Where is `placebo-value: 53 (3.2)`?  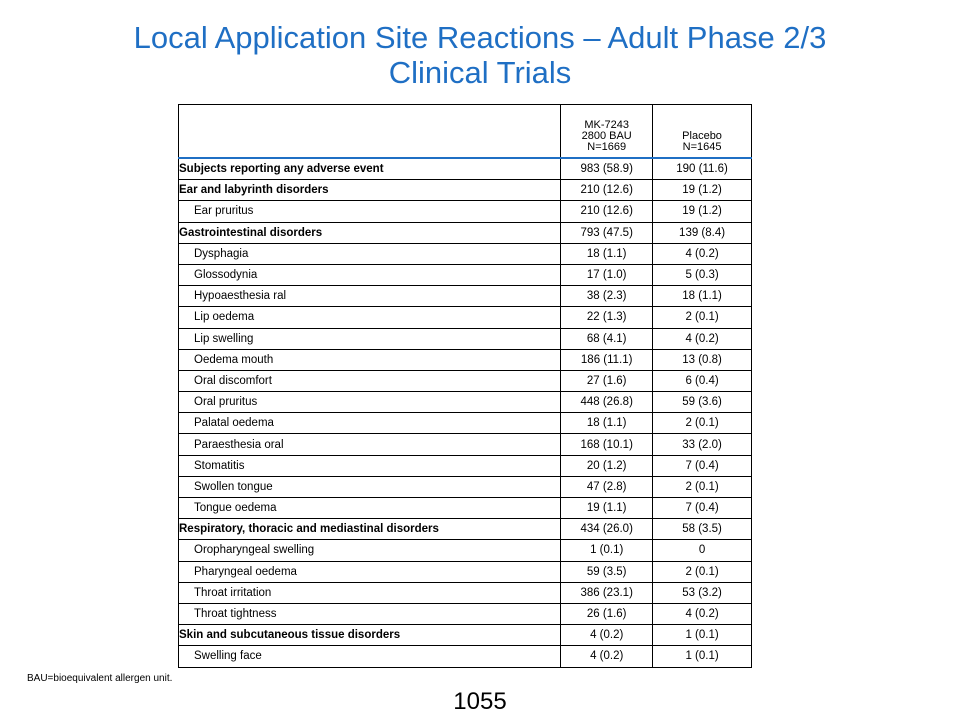 placebo-value: 53 (3.2) is located at coordinates (702, 592).